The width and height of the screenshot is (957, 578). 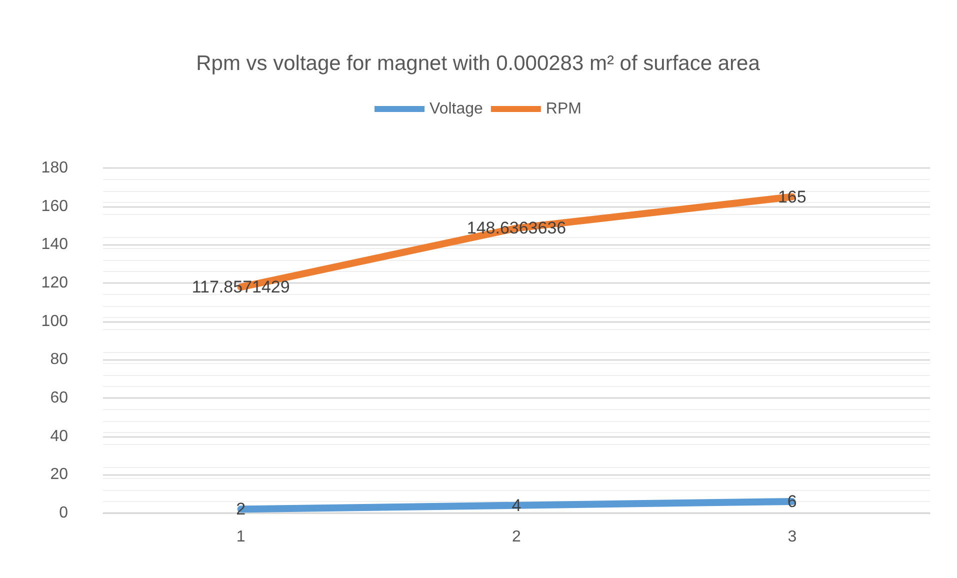 What do you see at coordinates (478, 63) in the screenshot?
I see `chart-title: Rpm vs voltage for magnet with 0.000283 m² of surface area` at bounding box center [478, 63].